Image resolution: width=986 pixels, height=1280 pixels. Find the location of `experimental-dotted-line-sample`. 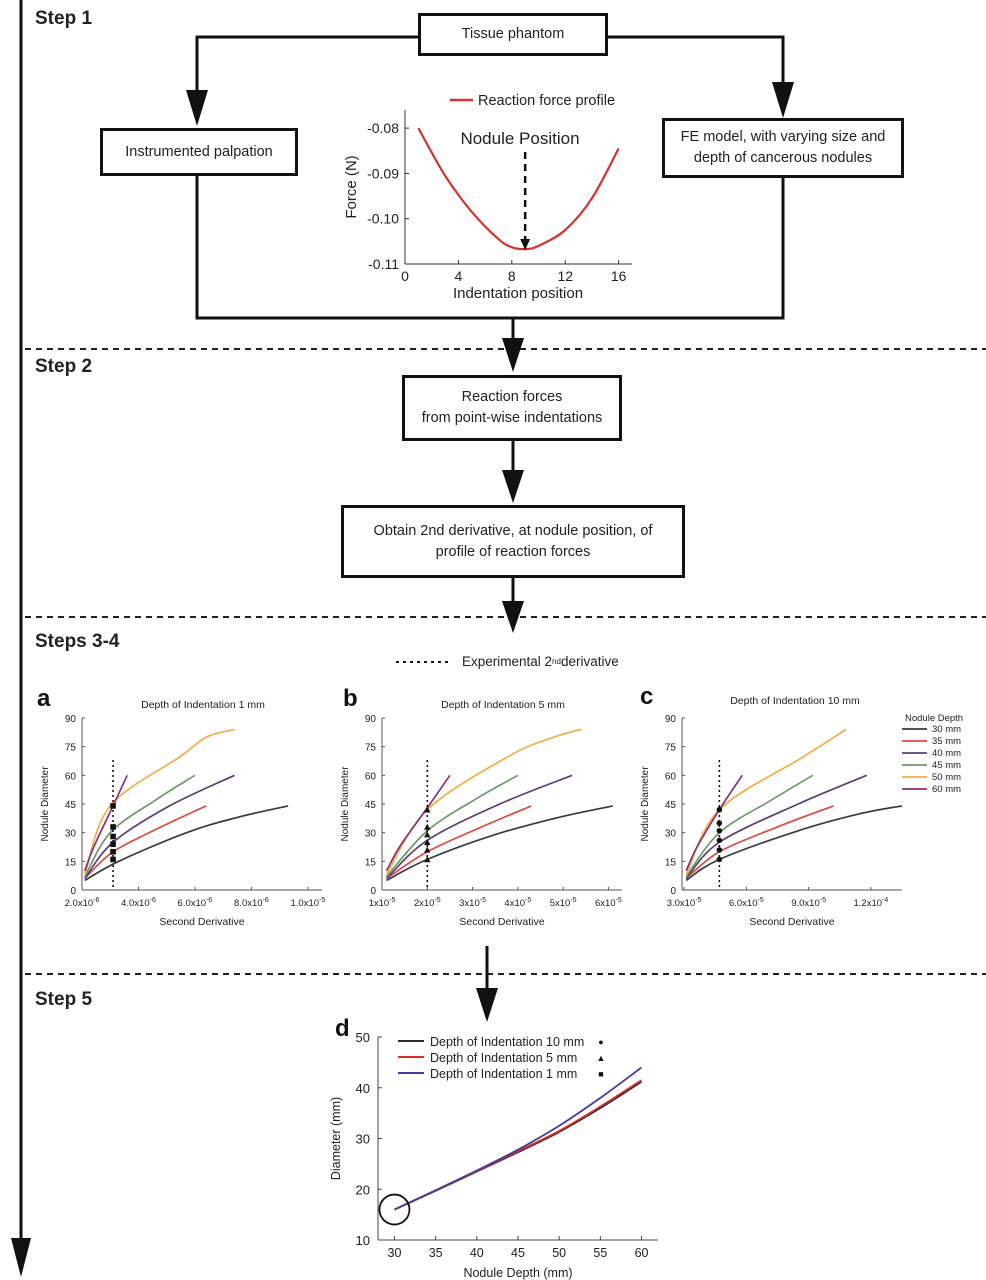

experimental-dotted-line-sample is located at coordinates (422, 661).